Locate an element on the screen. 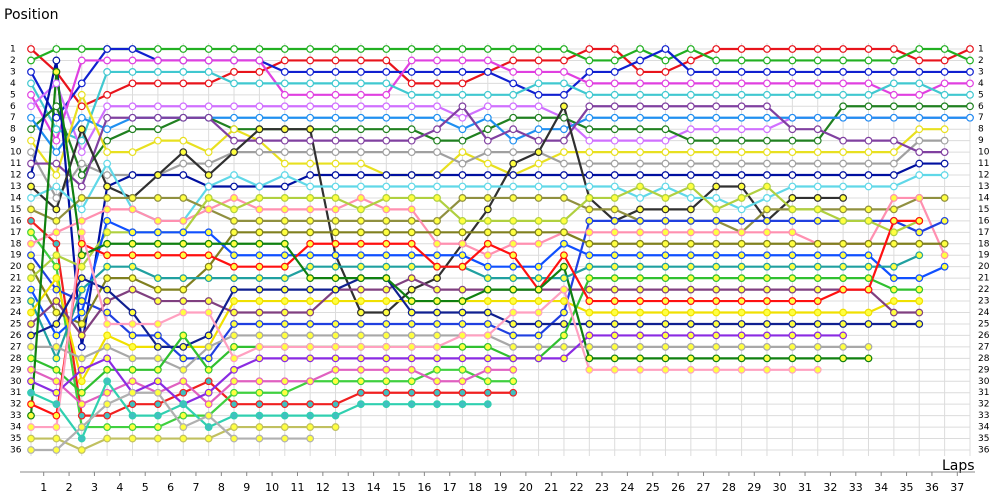 The image size is (1000, 504). y-tick-label: 1 is located at coordinates (13, 50).